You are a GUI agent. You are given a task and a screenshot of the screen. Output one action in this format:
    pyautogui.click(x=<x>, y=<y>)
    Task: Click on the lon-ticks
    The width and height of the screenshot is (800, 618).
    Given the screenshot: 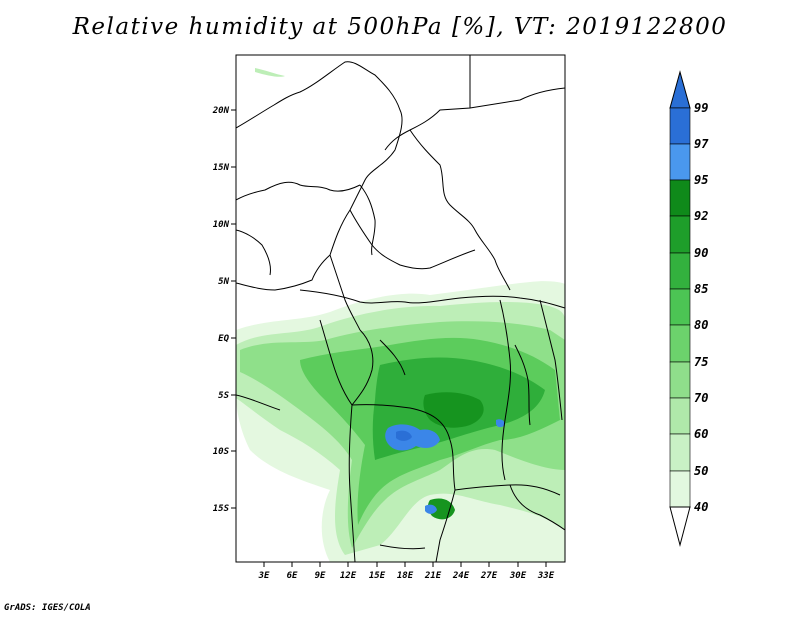 What is the action you would take?
    pyautogui.click(x=405, y=564)
    